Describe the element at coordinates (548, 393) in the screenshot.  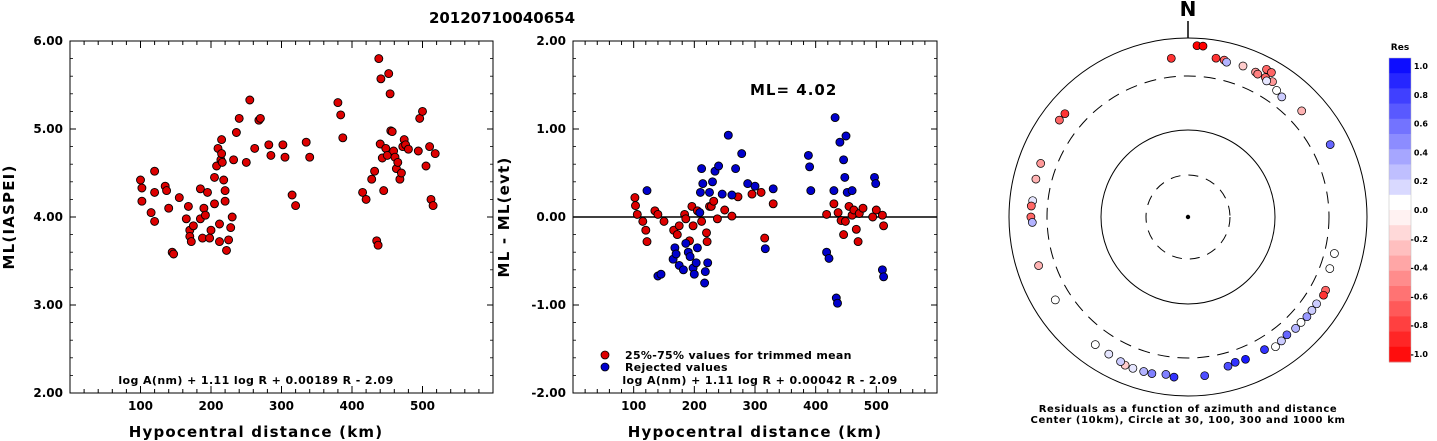
I see `y-tick-label: -2.00` at that location.